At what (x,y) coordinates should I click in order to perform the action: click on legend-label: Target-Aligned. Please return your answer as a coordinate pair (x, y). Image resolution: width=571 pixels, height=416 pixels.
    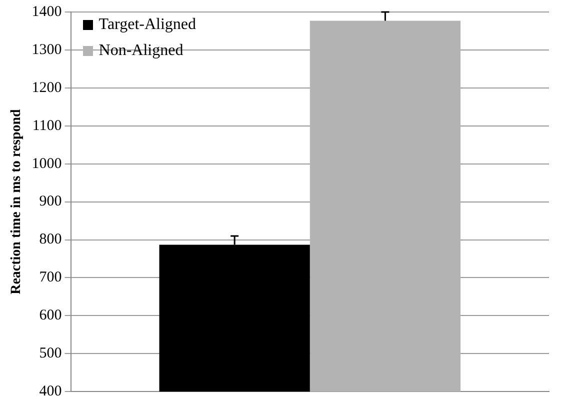
    Looking at the image, I should click on (147, 25).